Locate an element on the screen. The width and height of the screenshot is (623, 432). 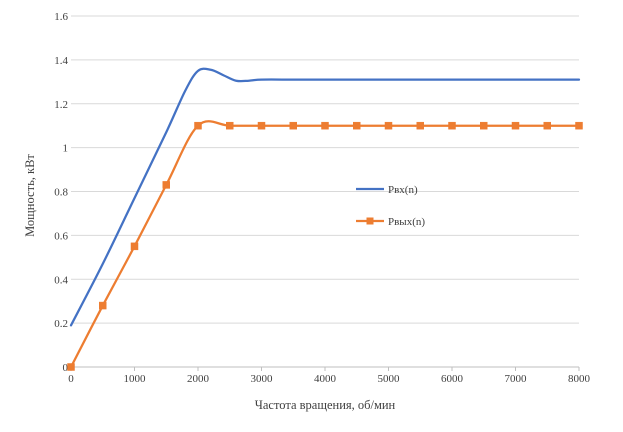
x-tick-label: 3000 is located at coordinates (262, 379).